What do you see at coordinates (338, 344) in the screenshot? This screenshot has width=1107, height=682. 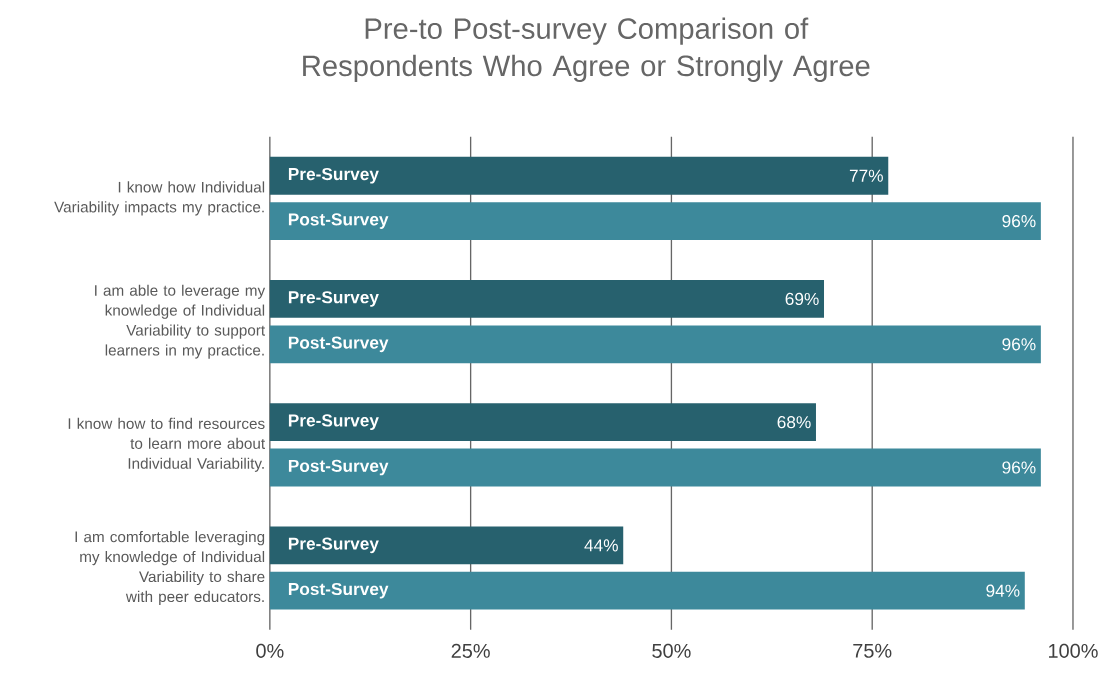 I see `series-label: Post-Survey` at bounding box center [338, 344].